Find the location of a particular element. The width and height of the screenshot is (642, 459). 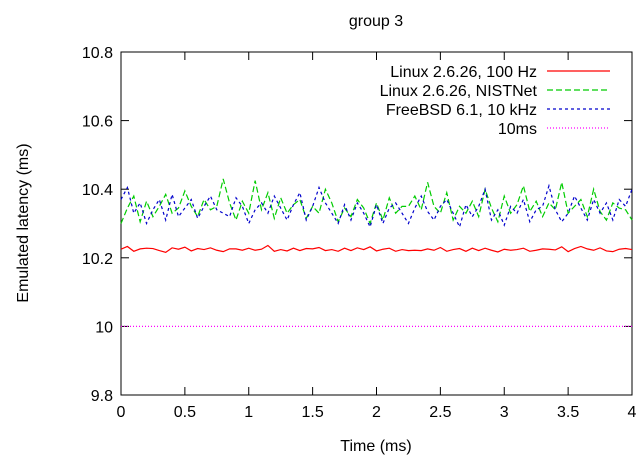

y-axis-label: Emulated latency (ms) is located at coordinates (23, 222).